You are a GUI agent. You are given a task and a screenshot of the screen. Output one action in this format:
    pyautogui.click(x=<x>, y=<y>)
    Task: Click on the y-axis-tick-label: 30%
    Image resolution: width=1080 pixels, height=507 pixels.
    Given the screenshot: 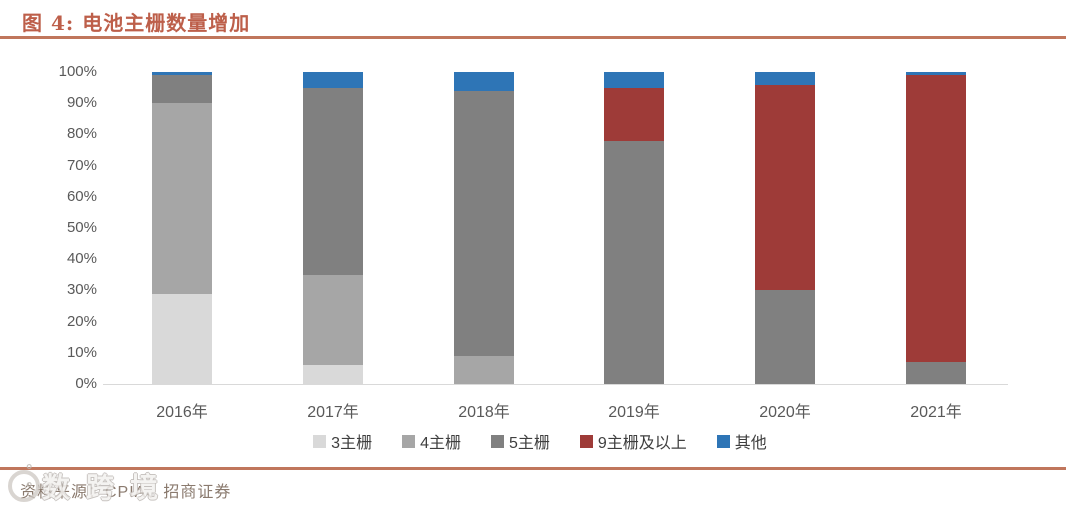 What is the action you would take?
    pyautogui.click(x=81, y=290)
    